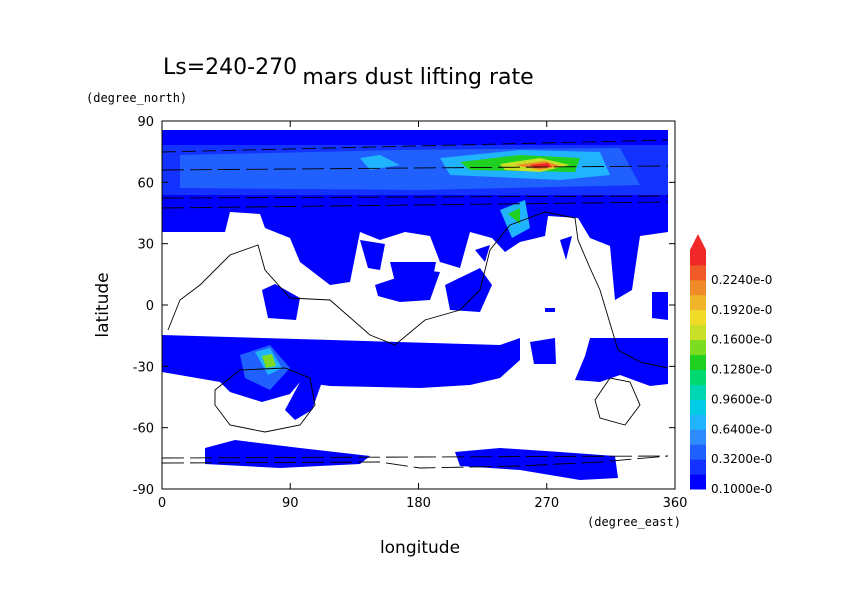  Describe the element at coordinates (741, 280) in the screenshot. I see `colorbar-label: 0.2240e-0` at that location.